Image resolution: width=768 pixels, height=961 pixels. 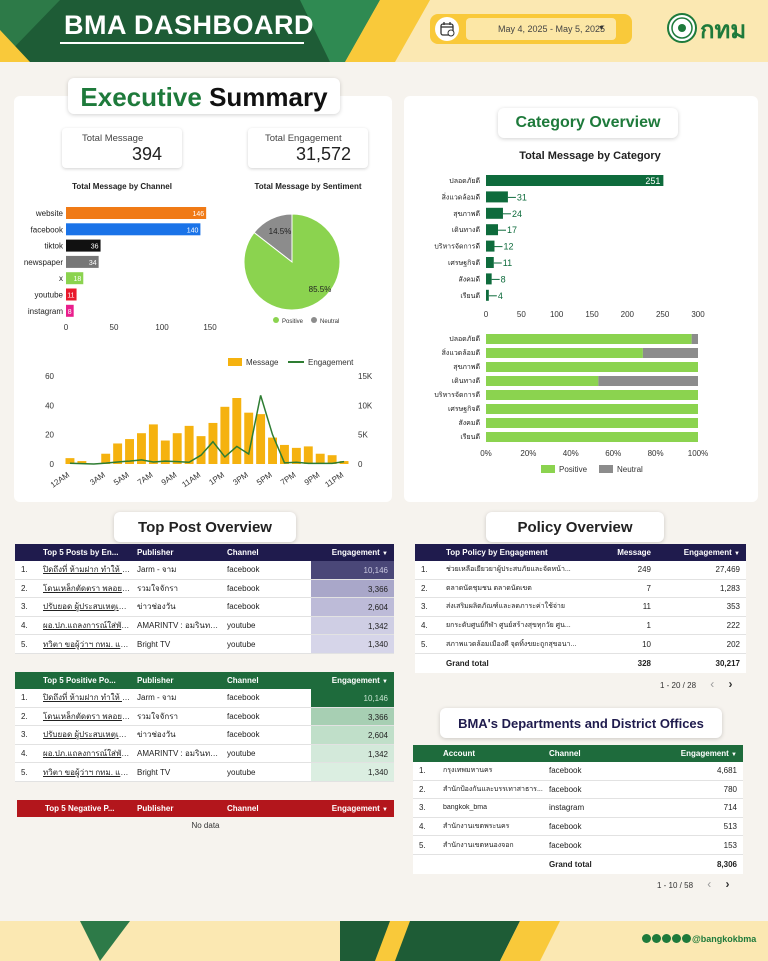 I want to click on channel-cell: youtube, so click(x=241, y=754).